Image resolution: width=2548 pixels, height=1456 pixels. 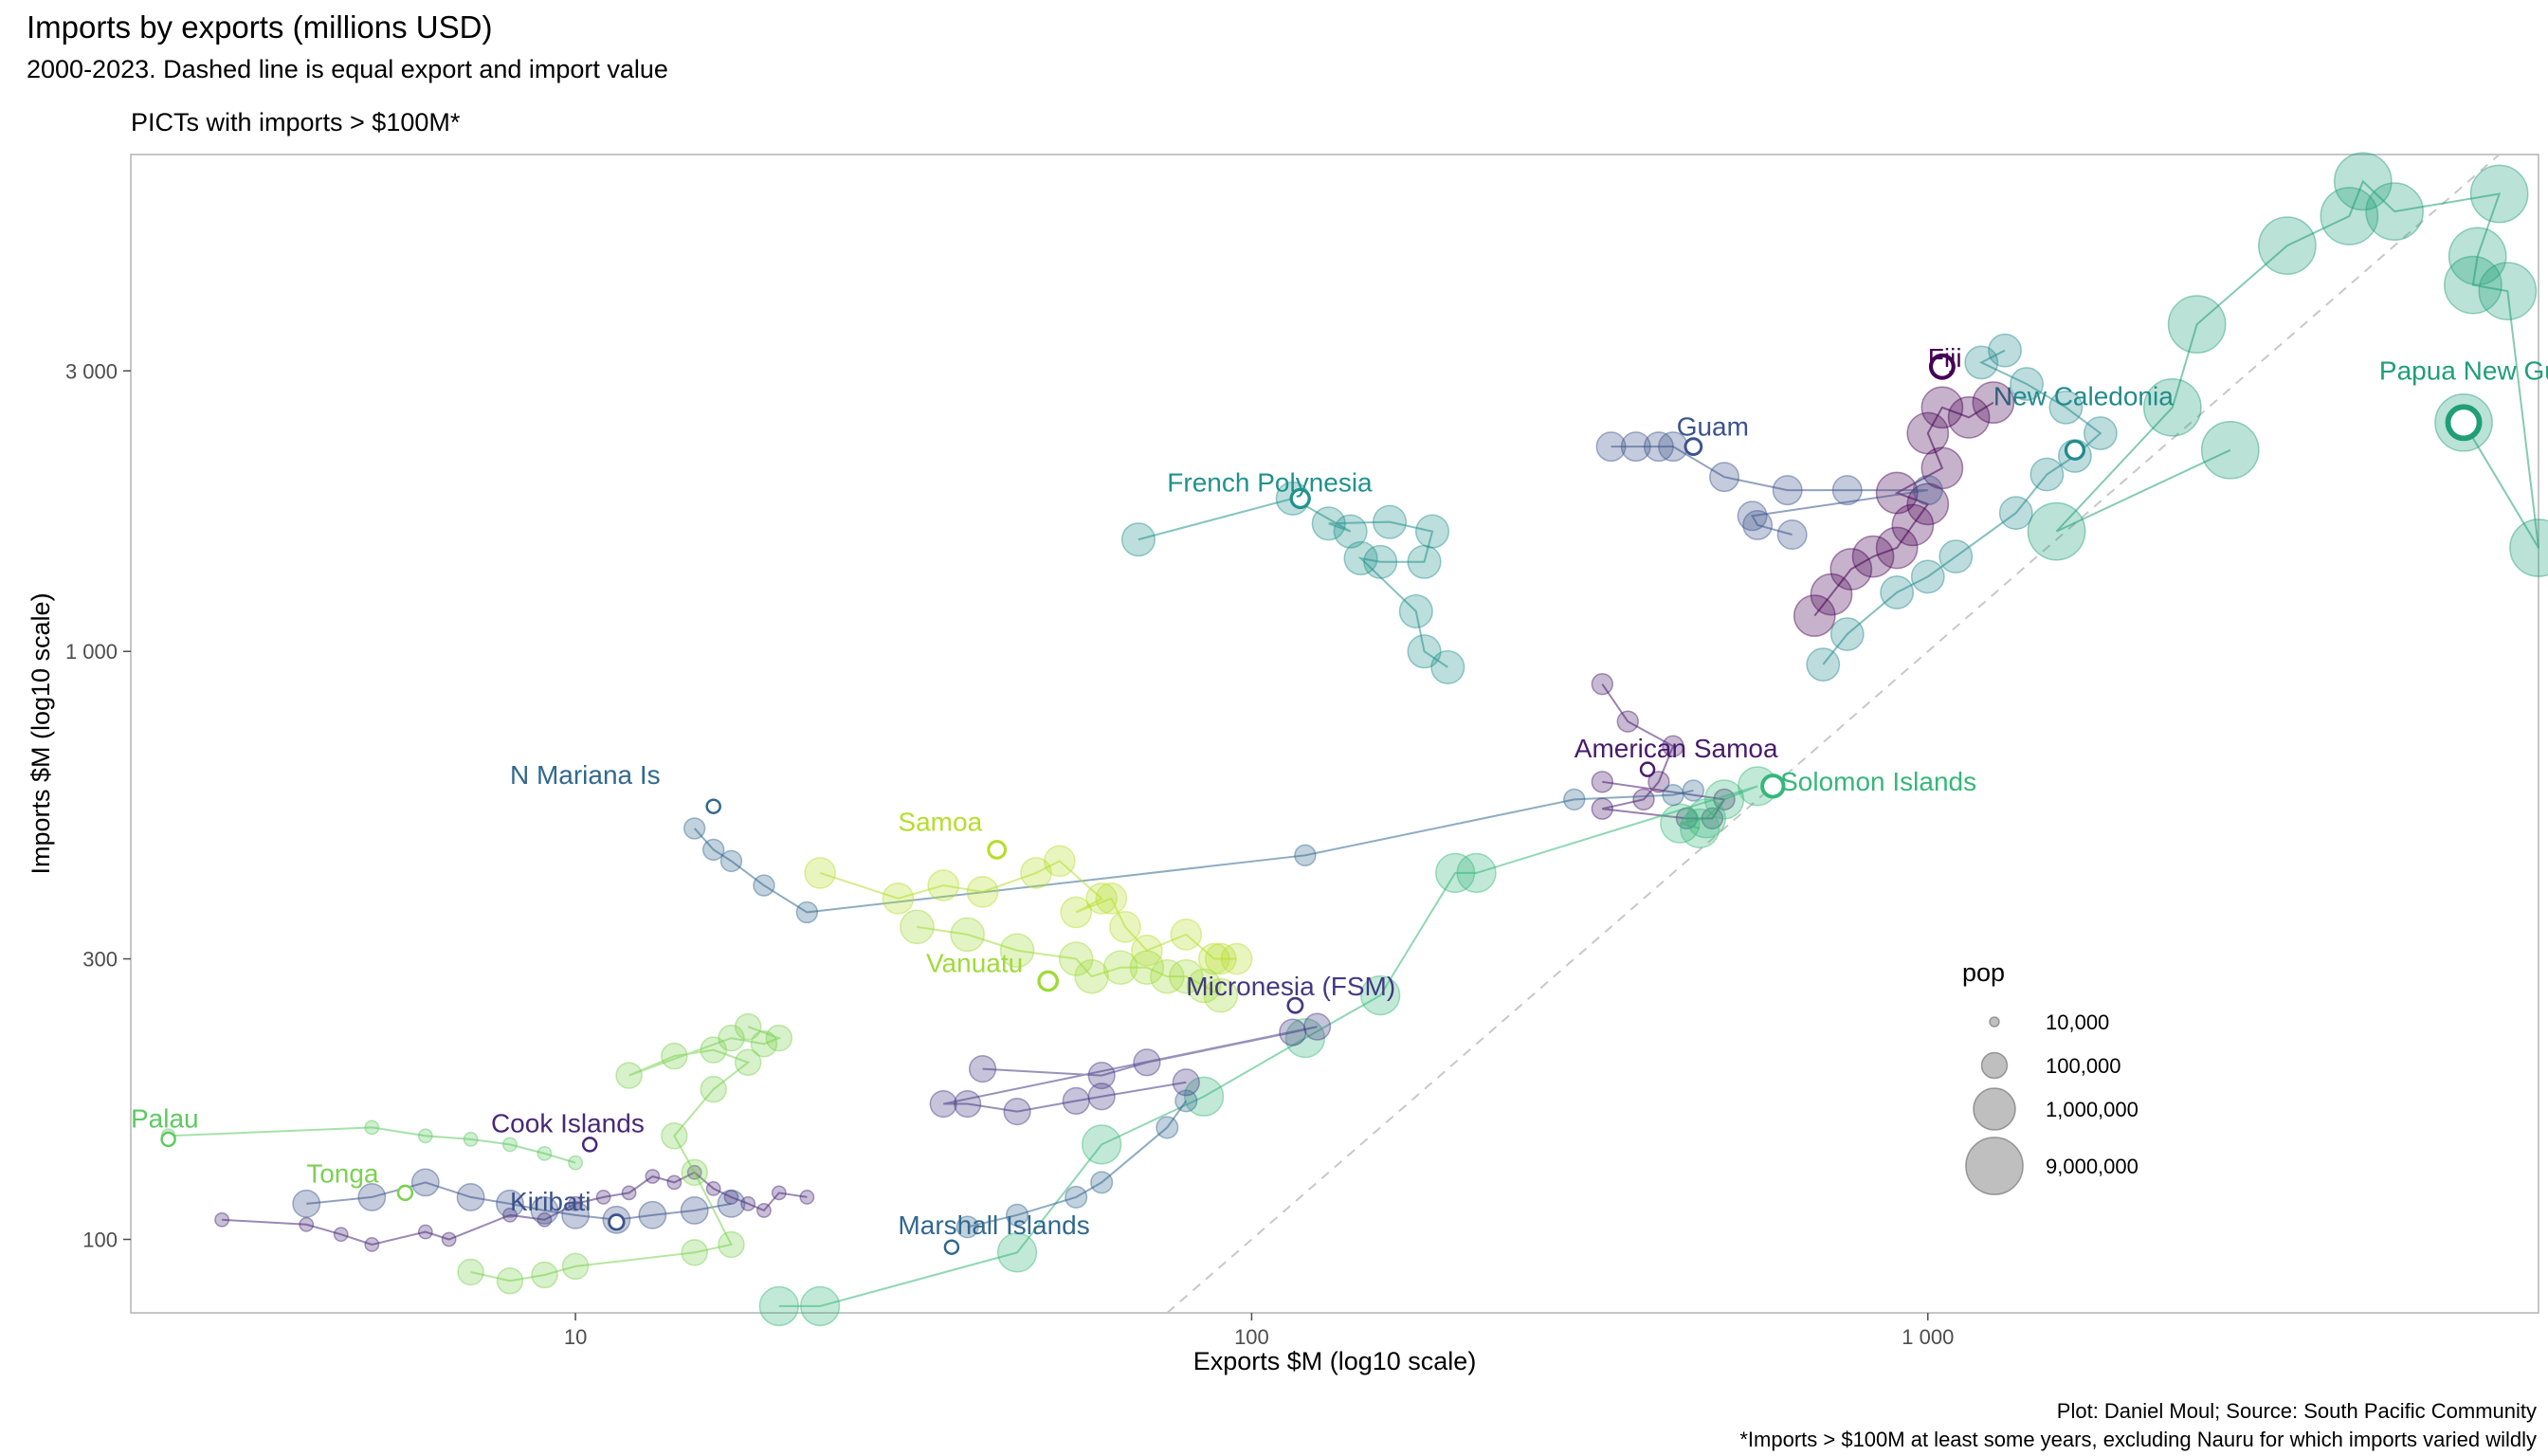 What do you see at coordinates (1028, 891) in the screenshot?
I see `series-samoa: Samoa` at bounding box center [1028, 891].